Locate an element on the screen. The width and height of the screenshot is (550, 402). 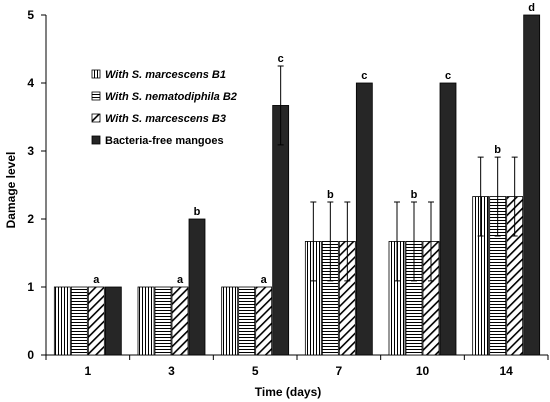
legend-label: With S. nematodiphila B2 is located at coordinates (171, 97).